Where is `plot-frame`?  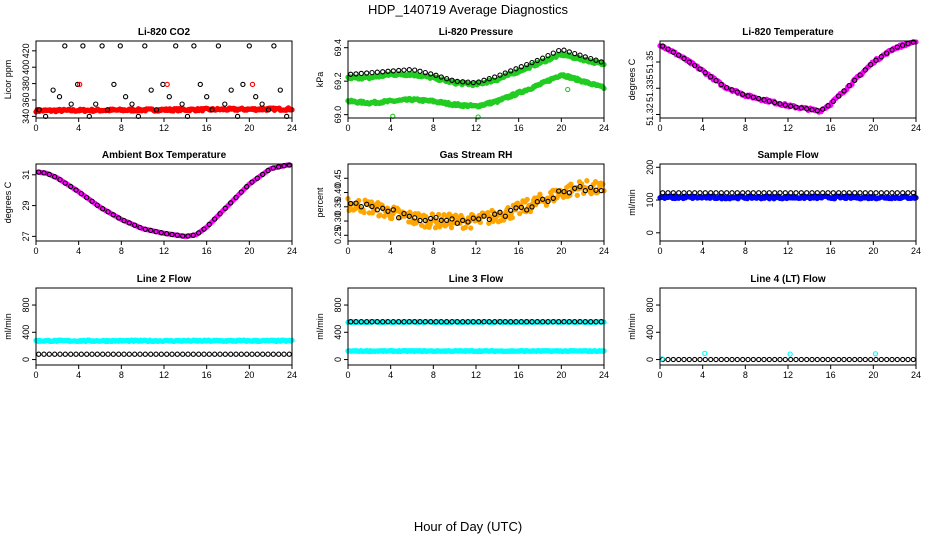
plot-frame is located at coordinates (164, 202).